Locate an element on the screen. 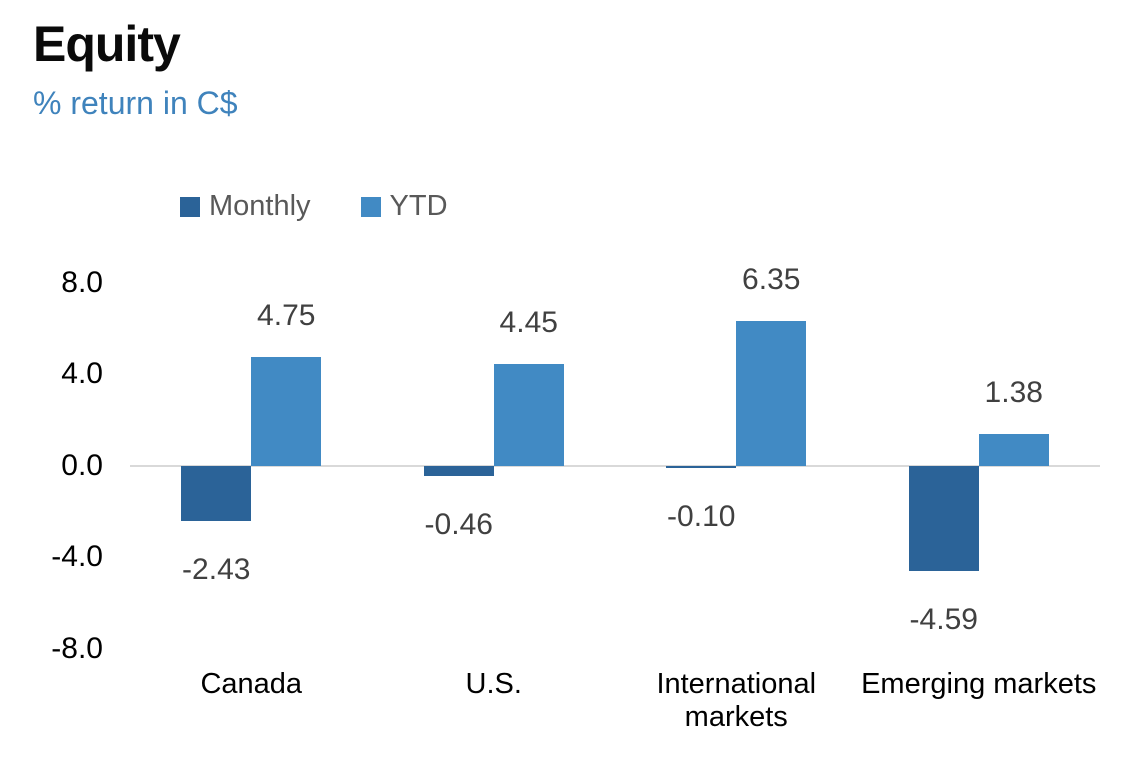 The height and width of the screenshot is (776, 1148). value-label-ytd-canada: 4.75 is located at coordinates (286, 316).